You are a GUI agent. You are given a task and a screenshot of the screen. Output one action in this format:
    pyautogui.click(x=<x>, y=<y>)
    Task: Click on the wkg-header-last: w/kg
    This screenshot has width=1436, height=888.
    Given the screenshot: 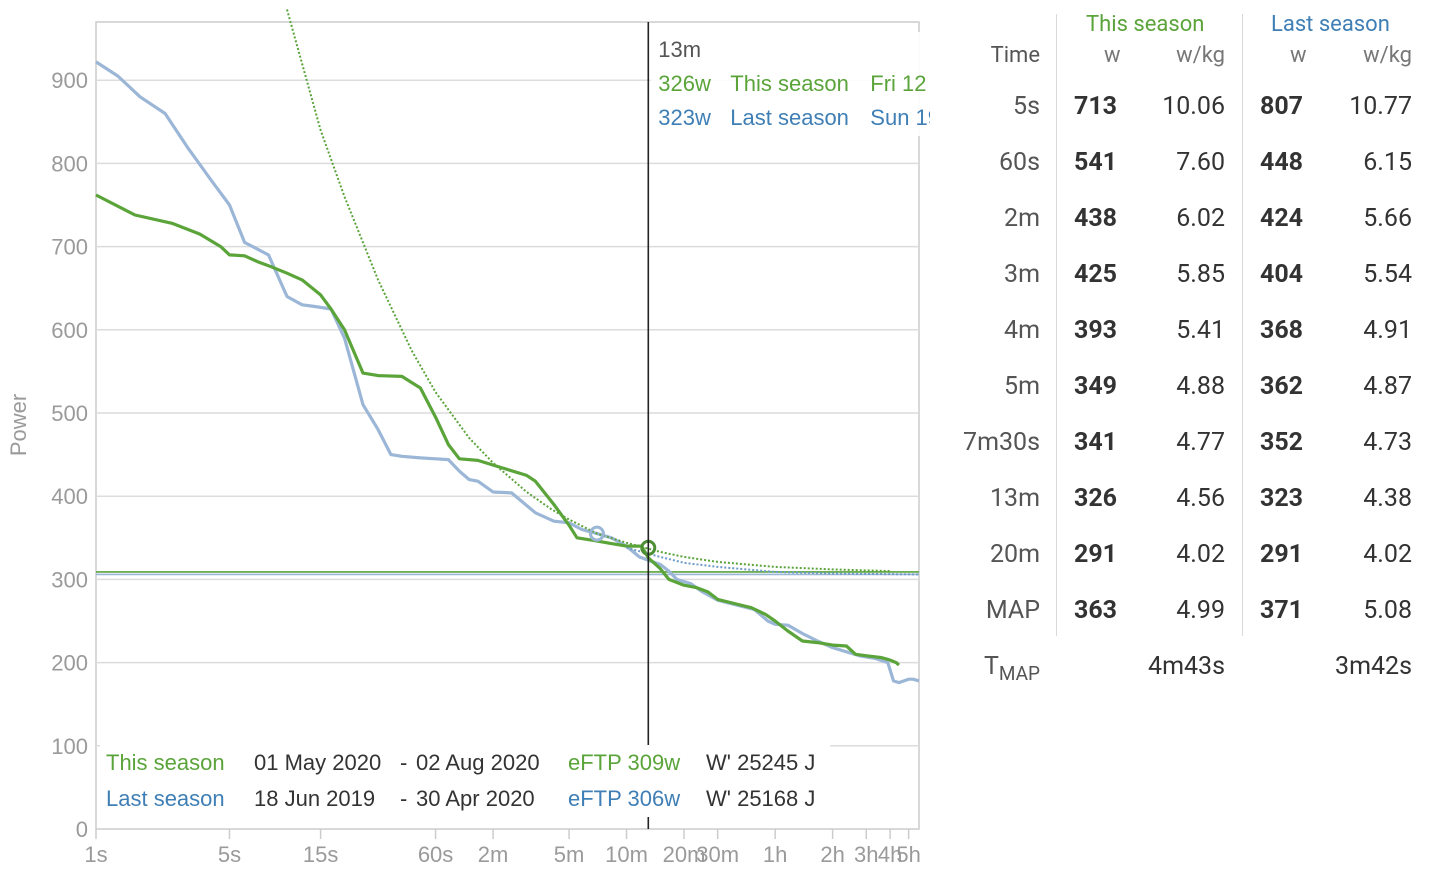 What is the action you would take?
    pyautogui.click(x=1387, y=55)
    